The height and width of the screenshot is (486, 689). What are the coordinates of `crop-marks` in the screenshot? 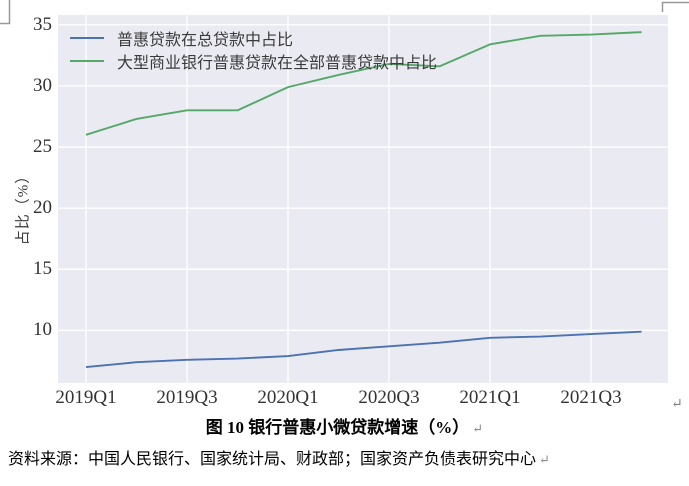 It's located at (344, 12).